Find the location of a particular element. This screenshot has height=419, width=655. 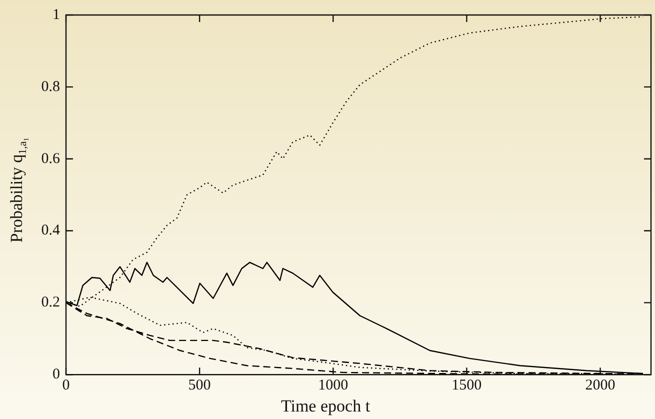

x-axis-title: Time epoch t is located at coordinates (325, 406).